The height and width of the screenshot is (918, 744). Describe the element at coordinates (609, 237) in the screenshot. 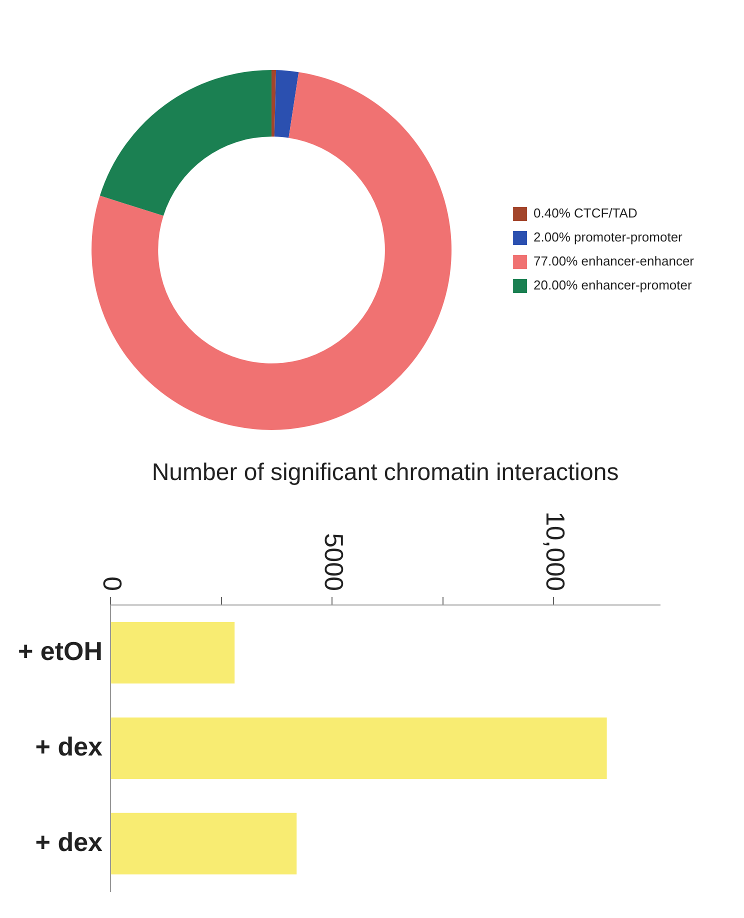

I see `legend-label: 2.00% promoter-promoter` at that location.